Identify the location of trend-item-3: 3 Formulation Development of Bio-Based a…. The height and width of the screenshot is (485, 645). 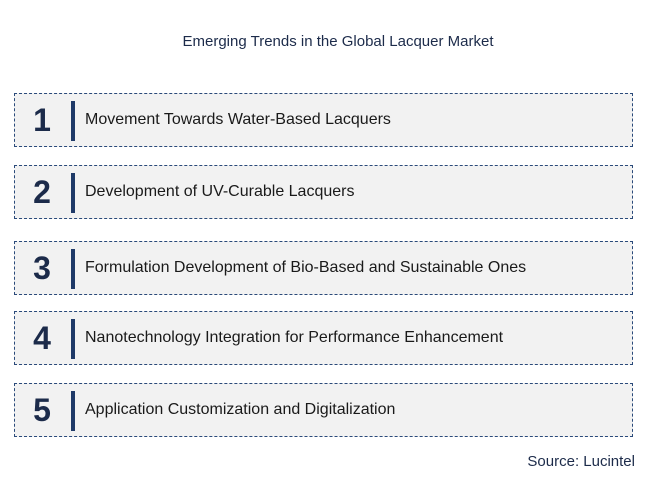
(323, 268).